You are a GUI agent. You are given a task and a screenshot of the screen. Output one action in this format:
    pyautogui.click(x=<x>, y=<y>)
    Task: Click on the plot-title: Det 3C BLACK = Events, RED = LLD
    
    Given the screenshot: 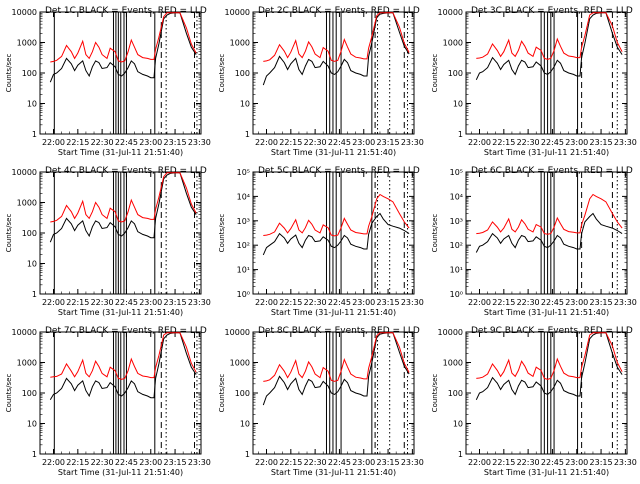 What is the action you would take?
    pyautogui.click(x=552, y=11)
    